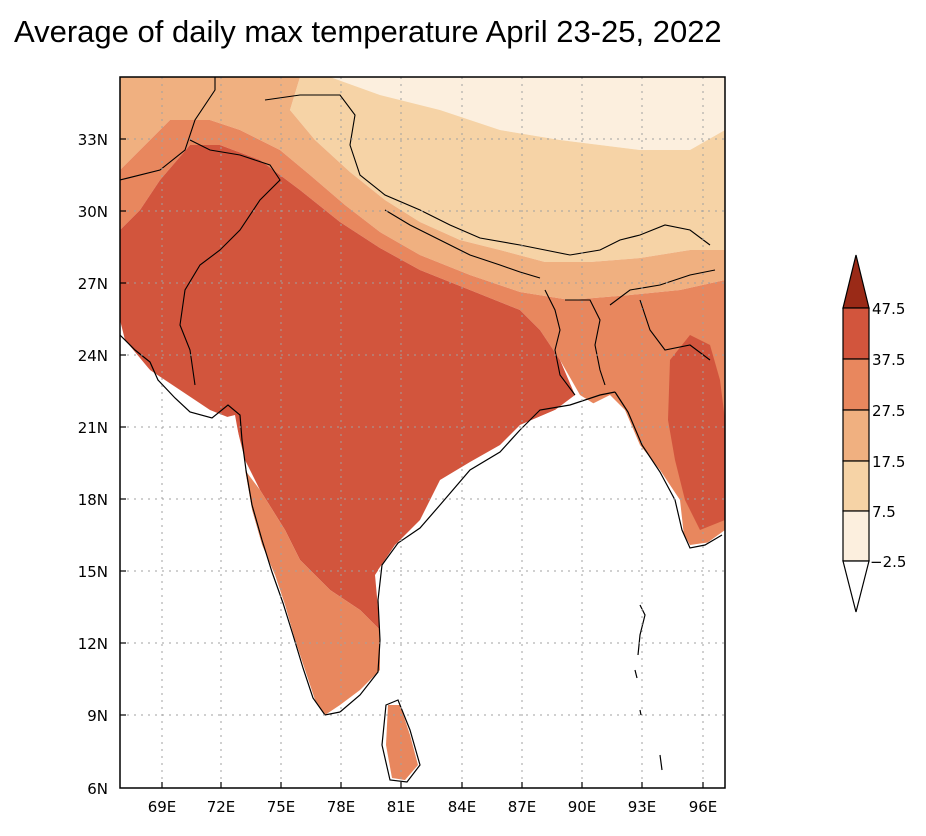 The height and width of the screenshot is (836, 926). What do you see at coordinates (487, 175) in the screenshot?
I see `china-india-border` at bounding box center [487, 175].